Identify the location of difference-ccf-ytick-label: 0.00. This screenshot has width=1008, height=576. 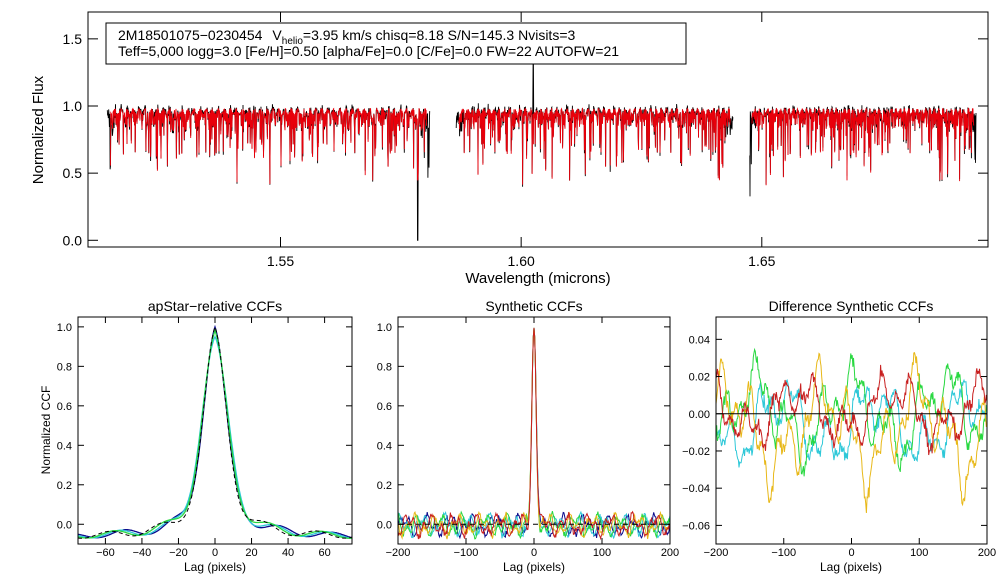
(699, 415).